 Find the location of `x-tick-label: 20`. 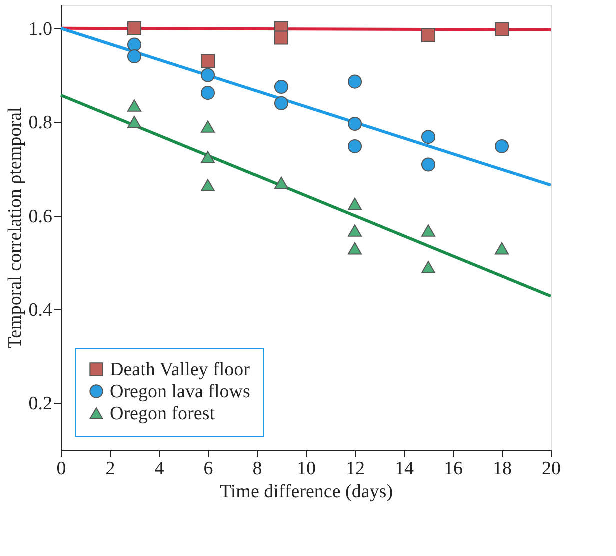

x-tick-label: 20 is located at coordinates (551, 469).